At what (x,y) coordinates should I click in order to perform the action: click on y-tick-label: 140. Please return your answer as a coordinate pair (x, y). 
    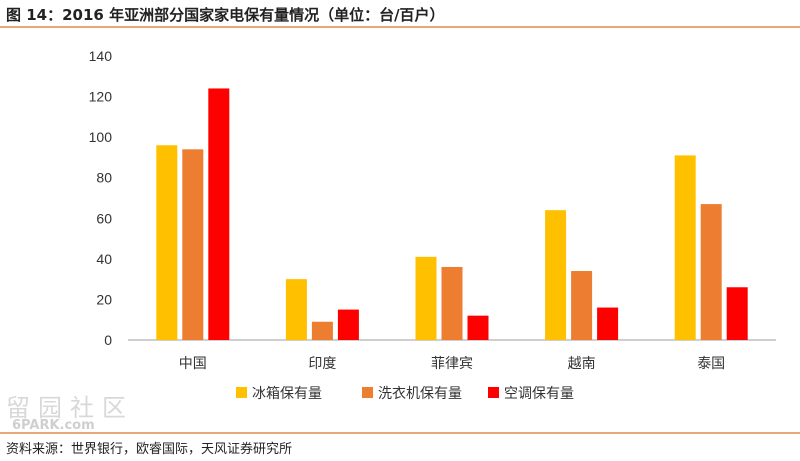
    Looking at the image, I should click on (101, 56).